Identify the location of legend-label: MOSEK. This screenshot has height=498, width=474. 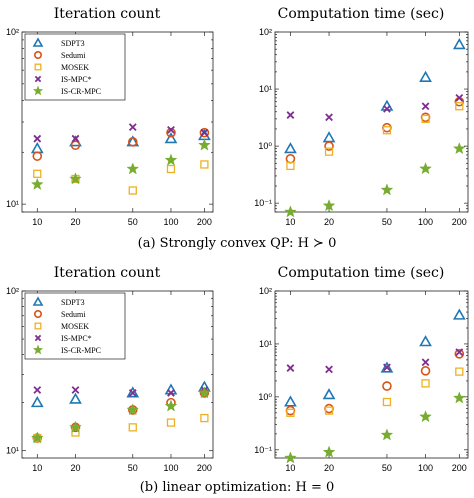
(75, 67).